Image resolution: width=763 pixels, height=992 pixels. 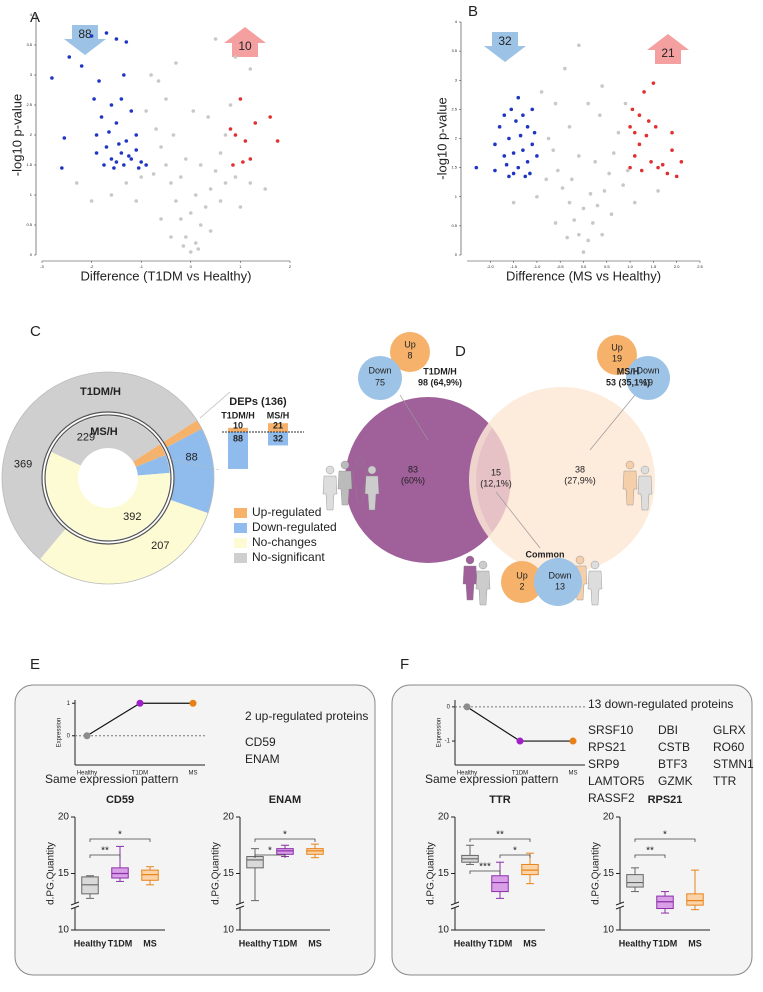 What do you see at coordinates (665, 800) in the screenshot?
I see `box-title: RPS21` at bounding box center [665, 800].